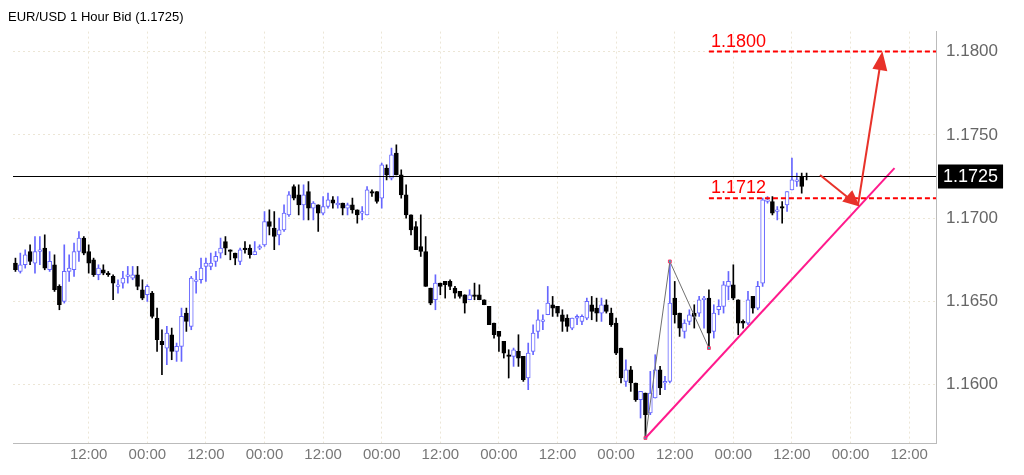 The height and width of the screenshot is (475, 1024). What do you see at coordinates (96, 17) in the screenshot?
I see `chart-title: EUR/USD 1 Hour Bid (1.1725)` at bounding box center [96, 17].